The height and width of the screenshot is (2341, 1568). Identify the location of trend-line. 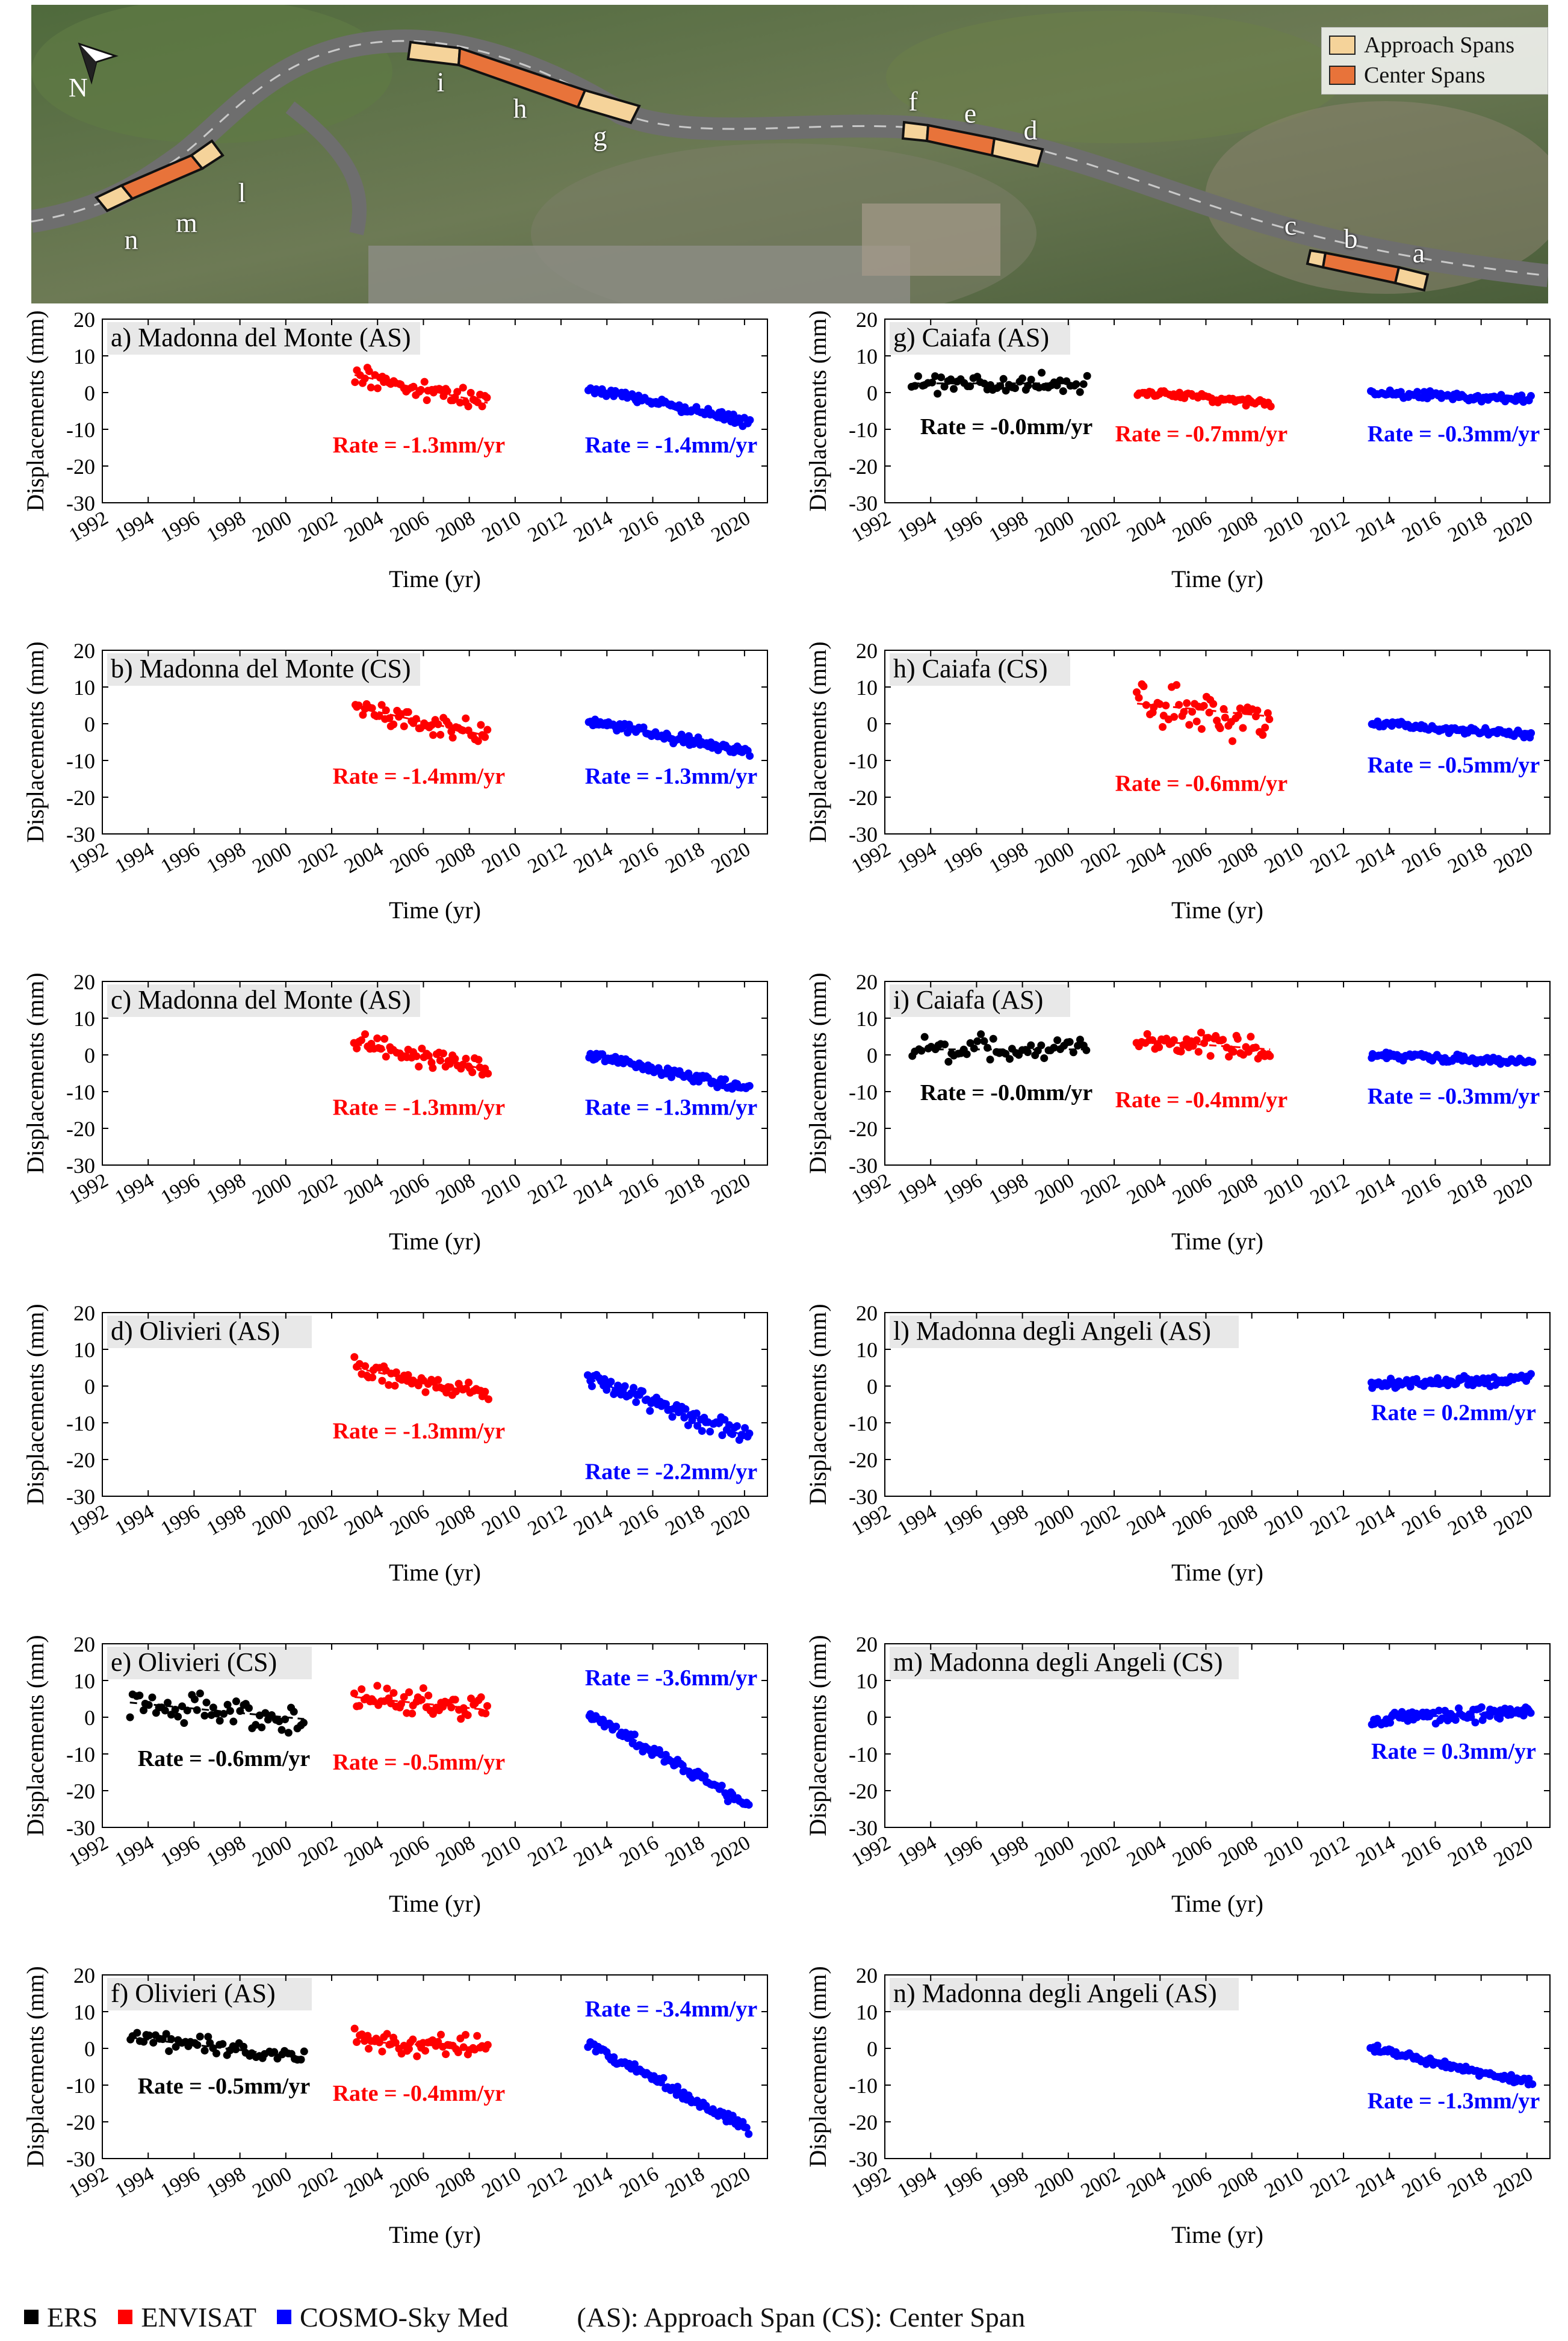
(669, 2087).